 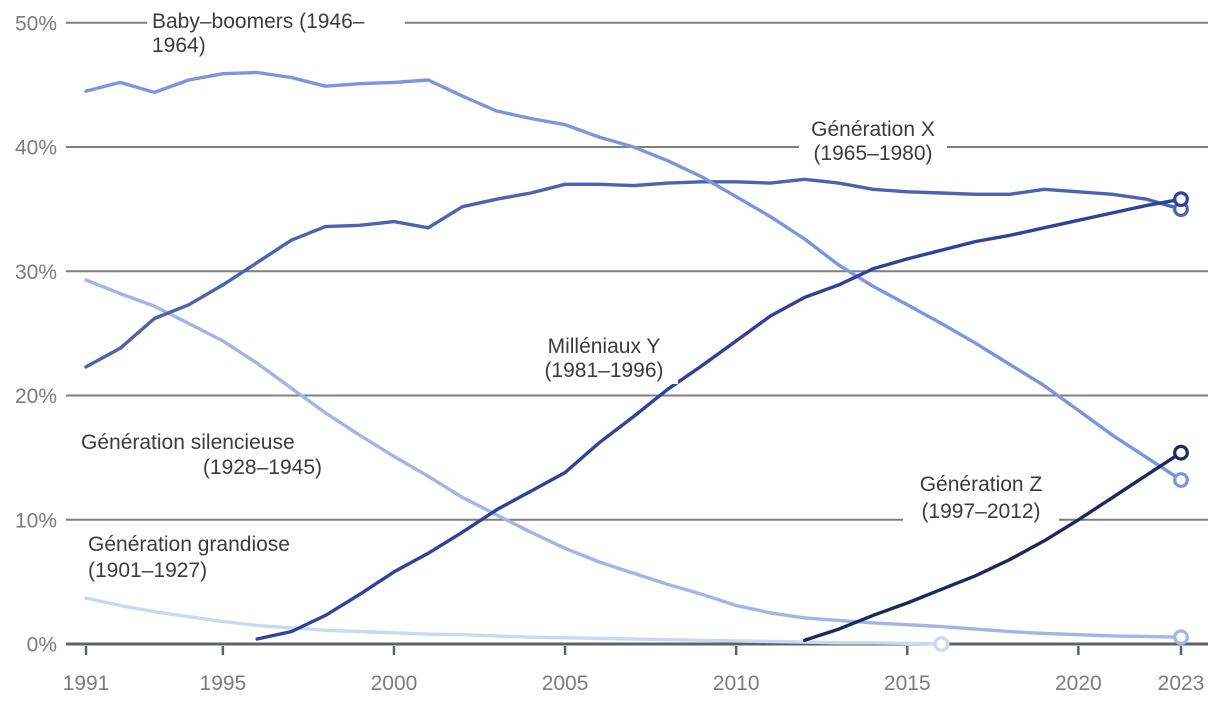 What do you see at coordinates (223, 683) in the screenshot?
I see `x-tick-label-1995: 1995` at bounding box center [223, 683].